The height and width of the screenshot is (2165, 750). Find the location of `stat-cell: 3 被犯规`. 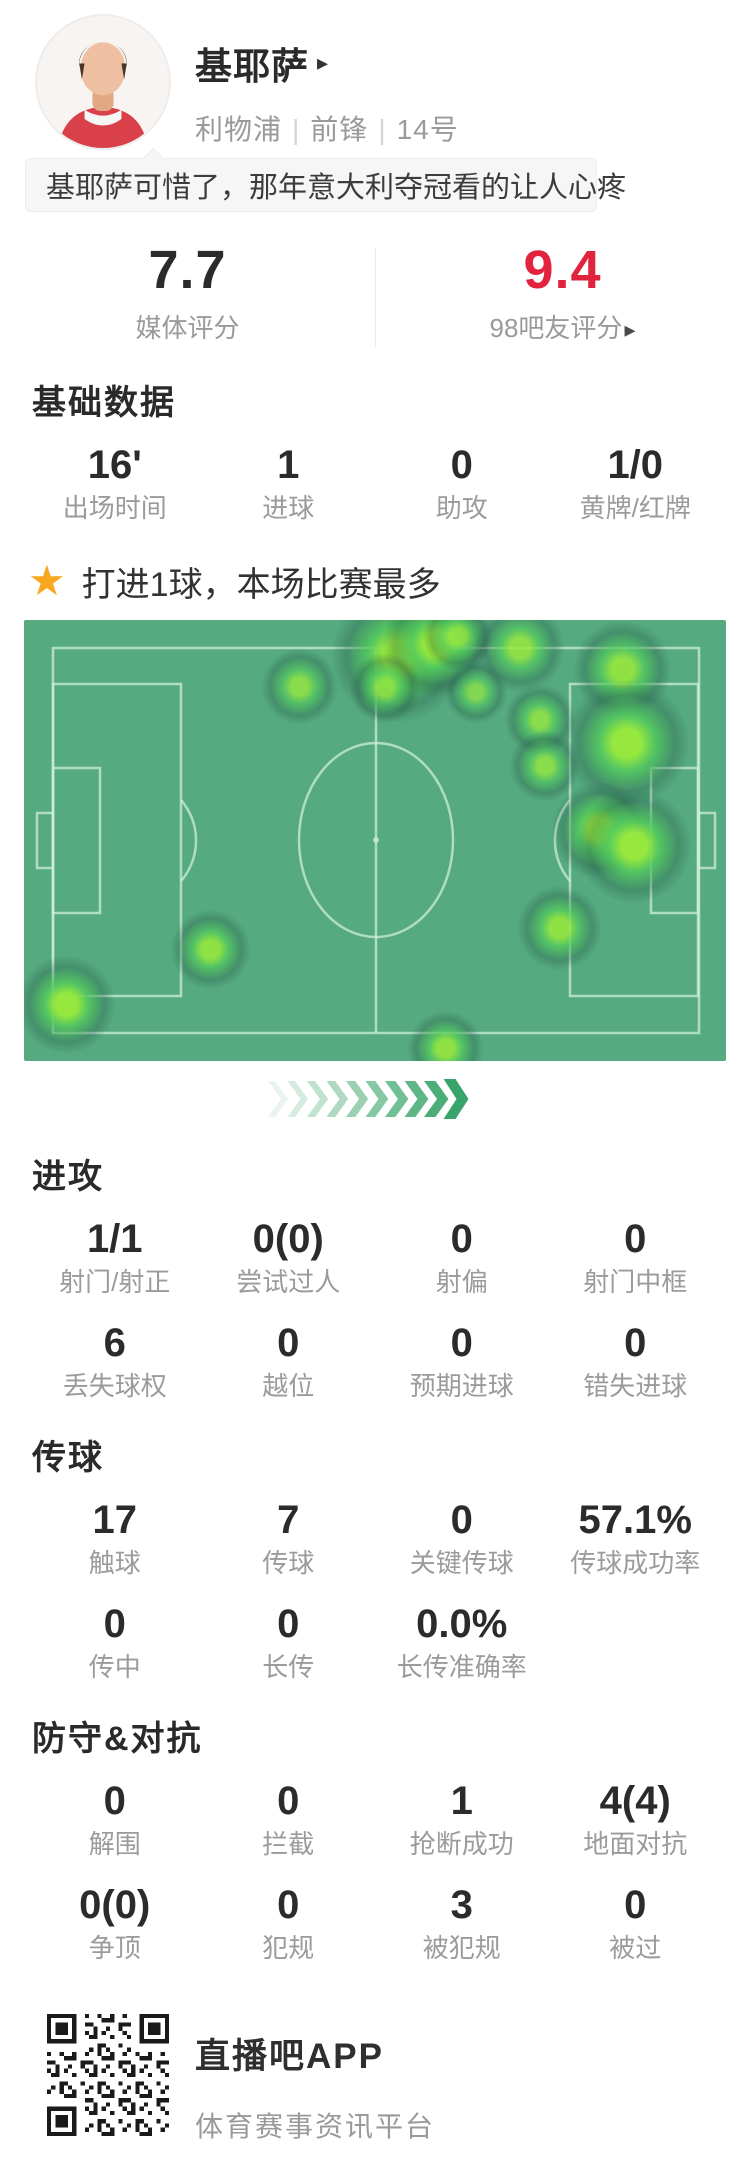

stat-cell: 3 被犯规 is located at coordinates (462, 1923).